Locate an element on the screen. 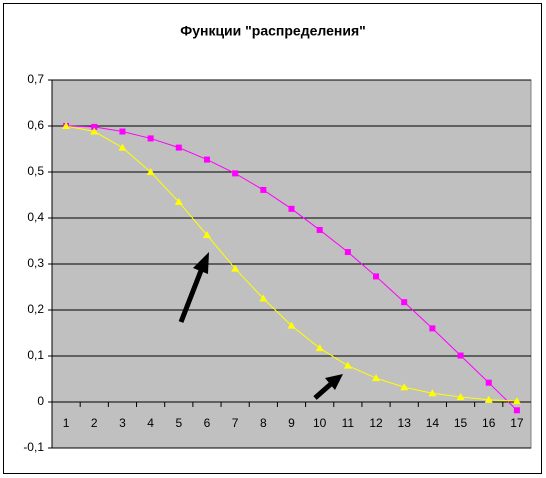 The height and width of the screenshot is (478, 546). y-tick-label: 0,2 is located at coordinates (35, 309).